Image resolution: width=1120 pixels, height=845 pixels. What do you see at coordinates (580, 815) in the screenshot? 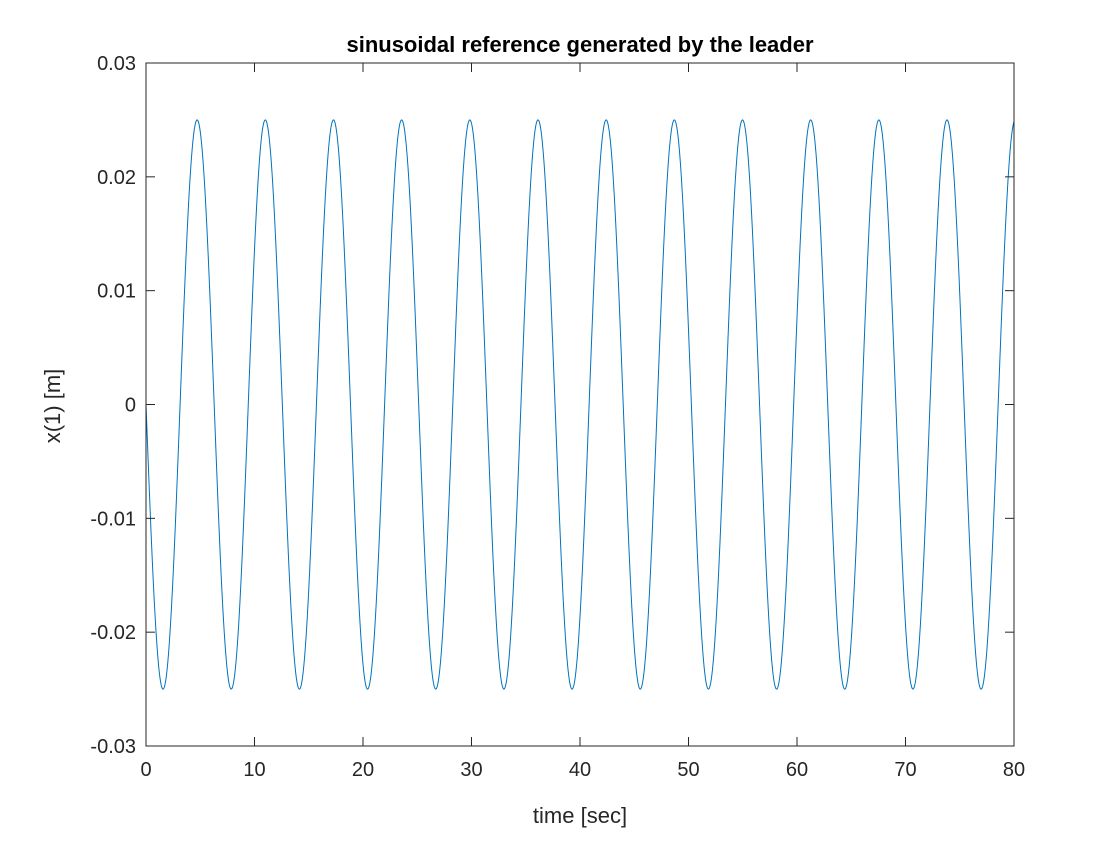
I see `x-axis-label: time [sec]` at bounding box center [580, 815].